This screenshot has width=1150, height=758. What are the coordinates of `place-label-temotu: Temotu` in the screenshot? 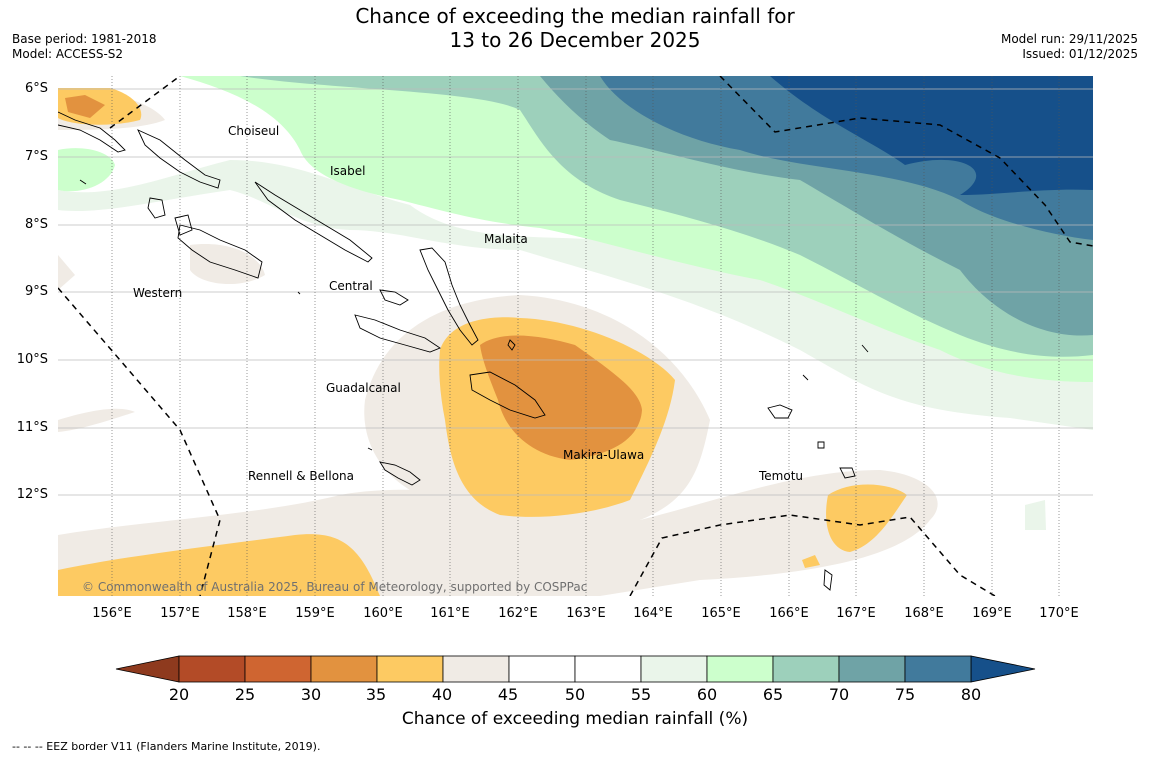 It's located at (781, 476).